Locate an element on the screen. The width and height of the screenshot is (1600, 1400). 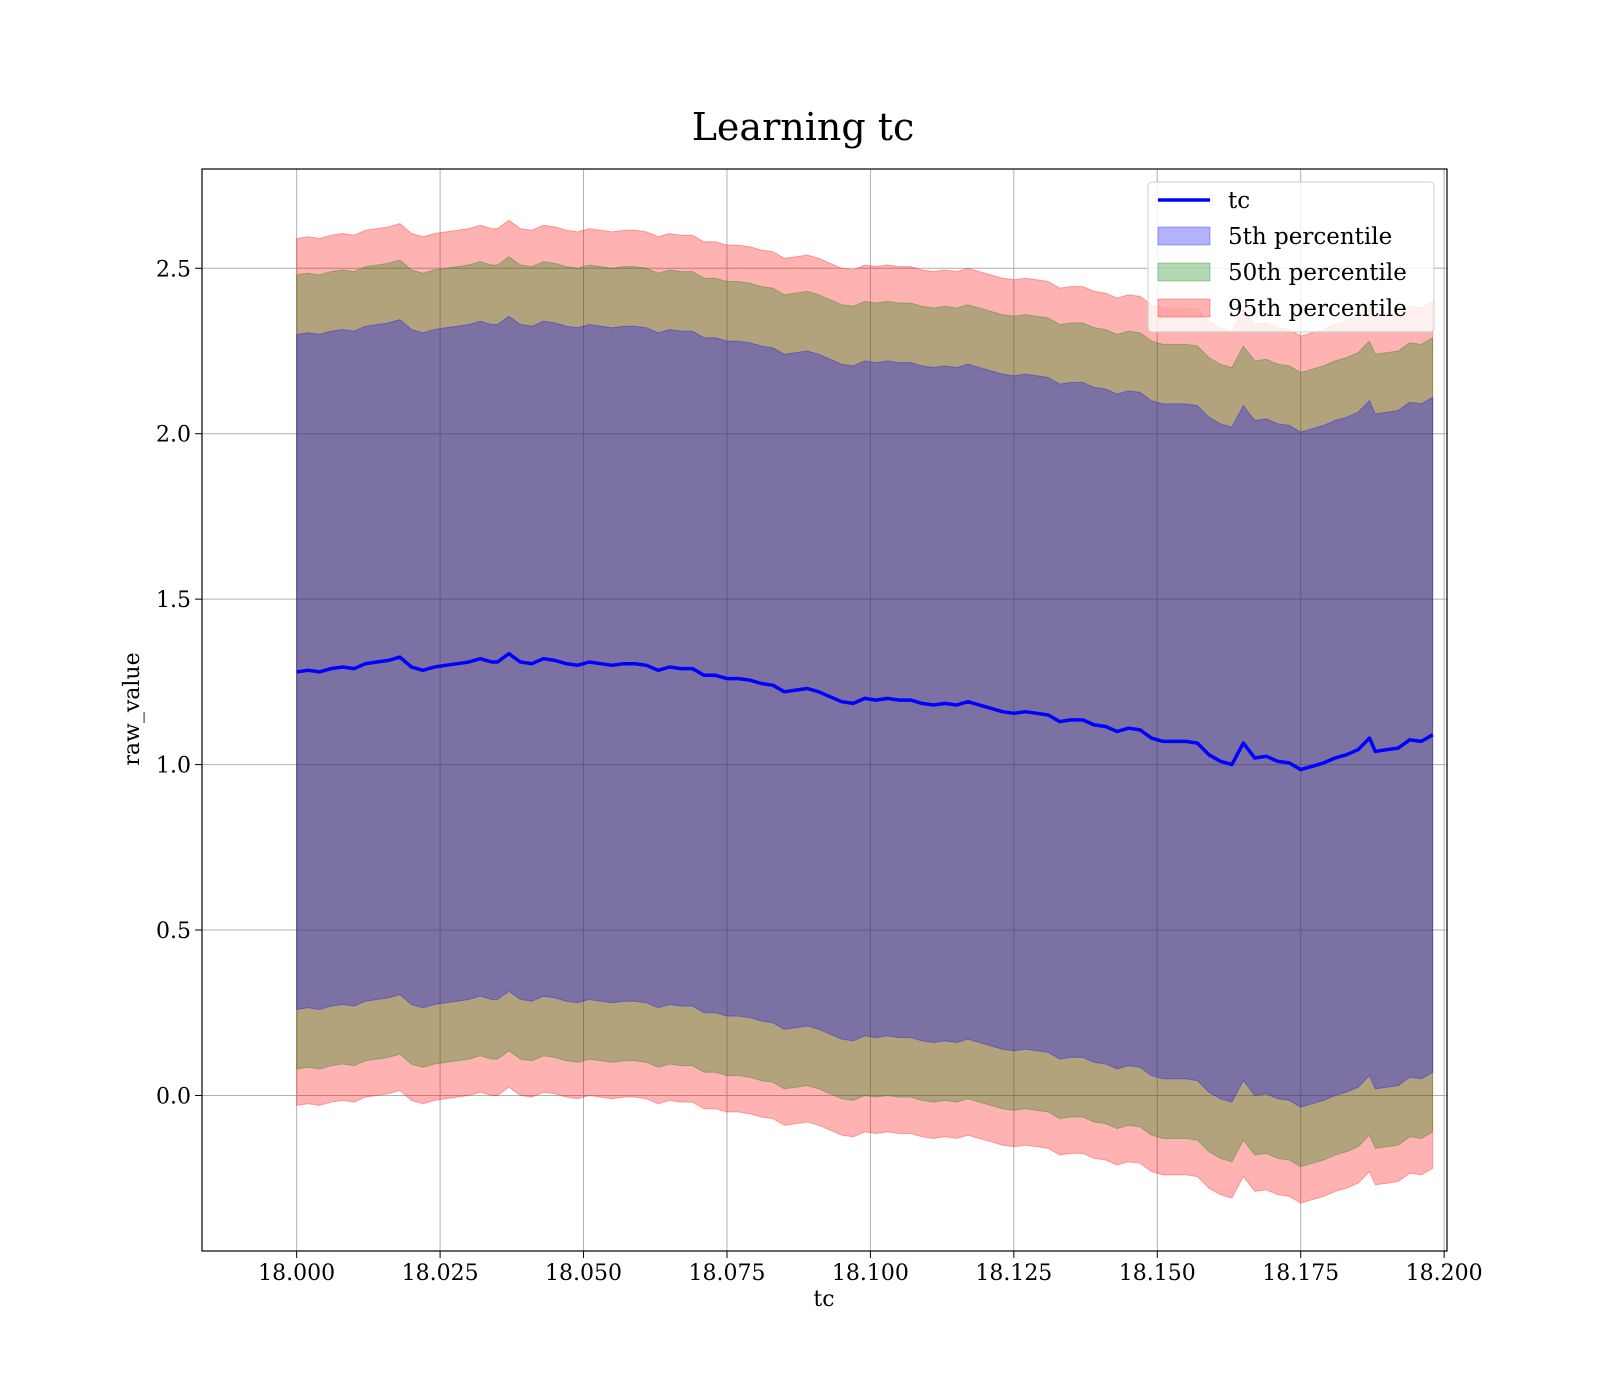
x-tick-label: 18.050 is located at coordinates (583, 1273).